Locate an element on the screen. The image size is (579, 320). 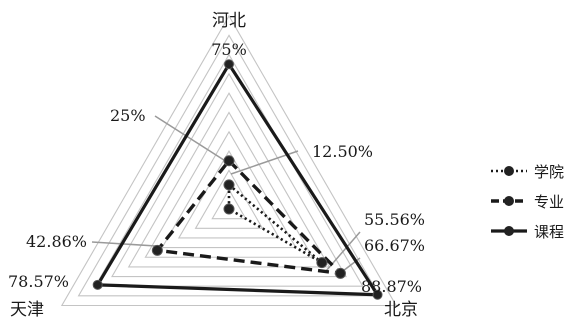
category-label-2: 天津 is located at coordinates (27, 310).